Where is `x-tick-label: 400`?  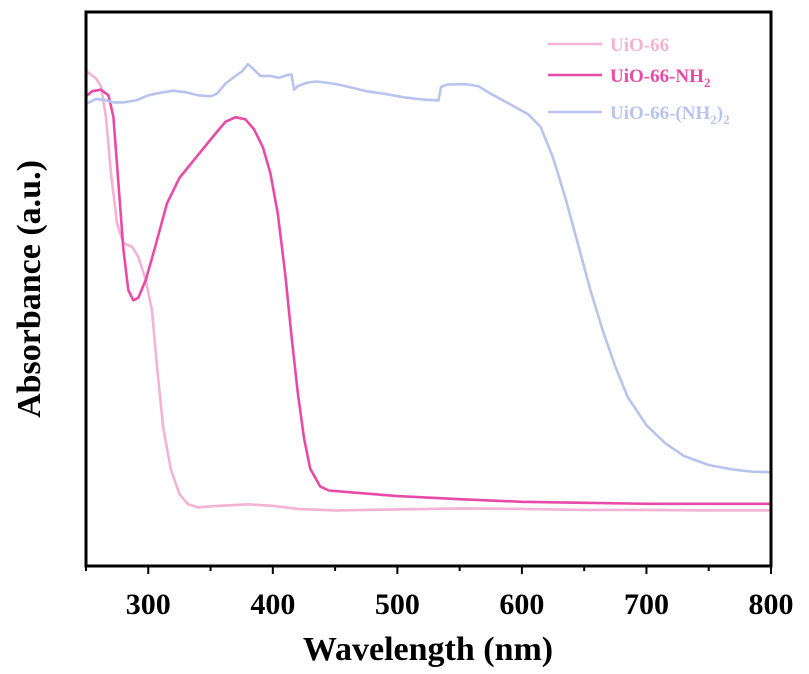 x-tick-label: 400 is located at coordinates (272, 604).